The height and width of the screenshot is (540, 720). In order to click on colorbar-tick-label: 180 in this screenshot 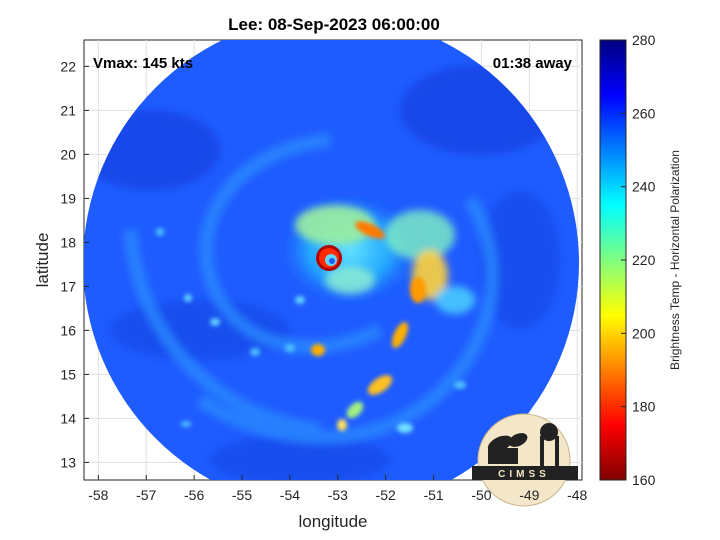, I will do `click(644, 407)`.